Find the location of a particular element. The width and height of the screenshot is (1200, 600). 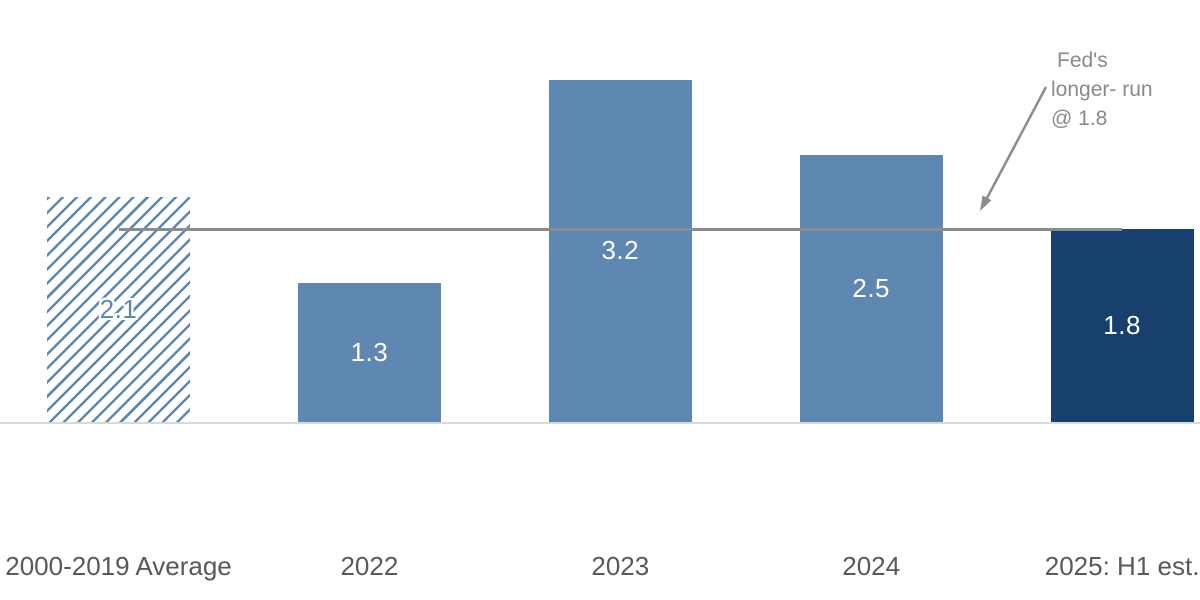

bar-value-label: 3.2 is located at coordinates (620, 250).